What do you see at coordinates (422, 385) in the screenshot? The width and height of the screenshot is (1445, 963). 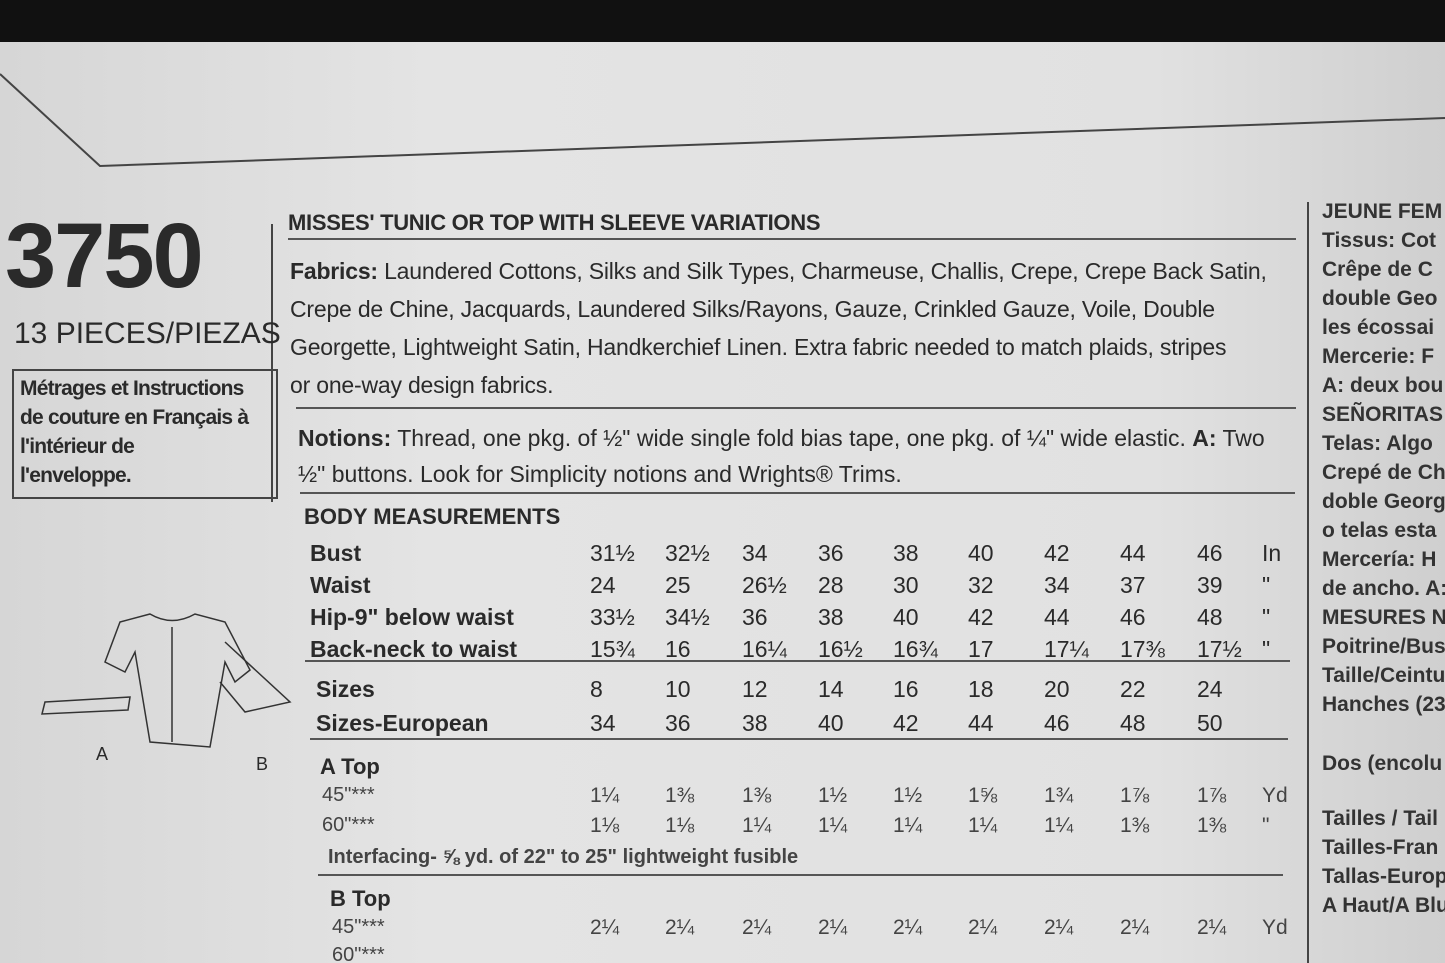 I see `fabrics-text: or one-way design fabrics.` at bounding box center [422, 385].